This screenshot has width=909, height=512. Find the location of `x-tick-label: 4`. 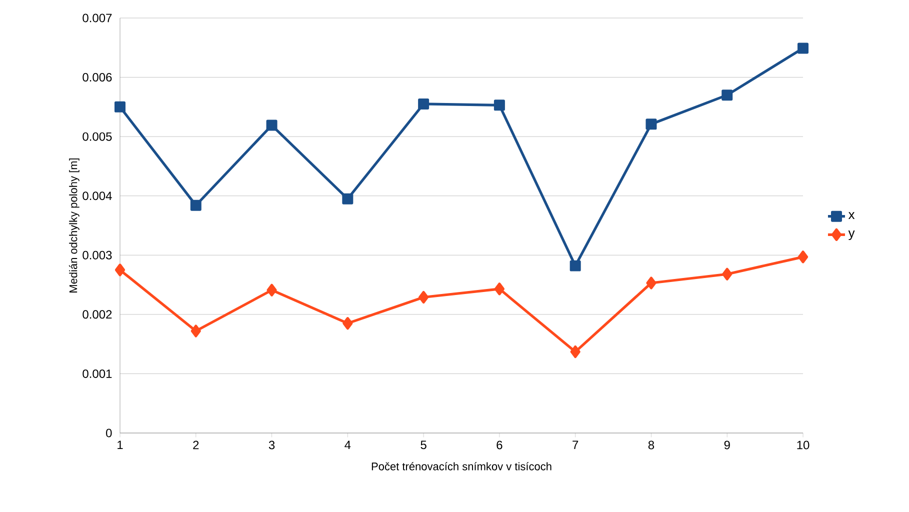

x-tick-label: 4 is located at coordinates (347, 445).